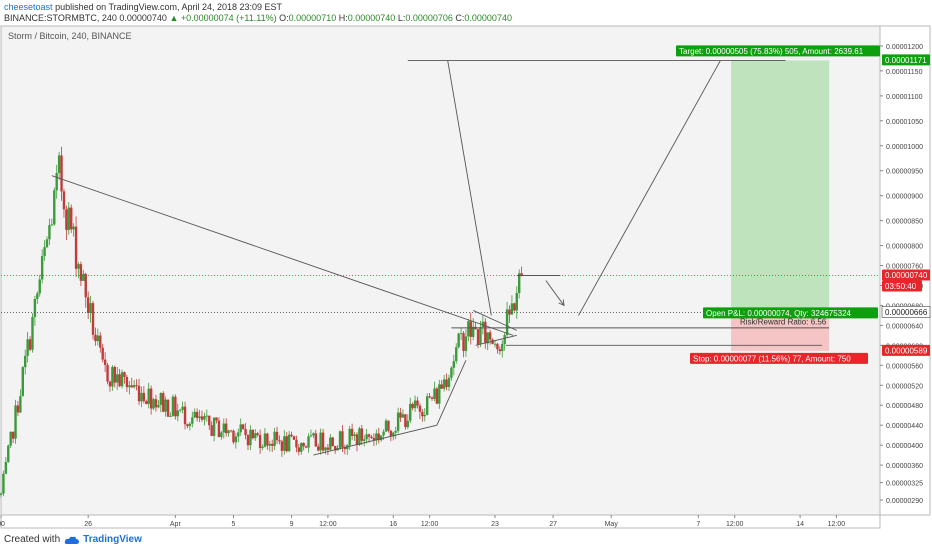 The width and height of the screenshot is (932, 550). I want to click on y-tick-label: 0.00000400, so click(904, 446).